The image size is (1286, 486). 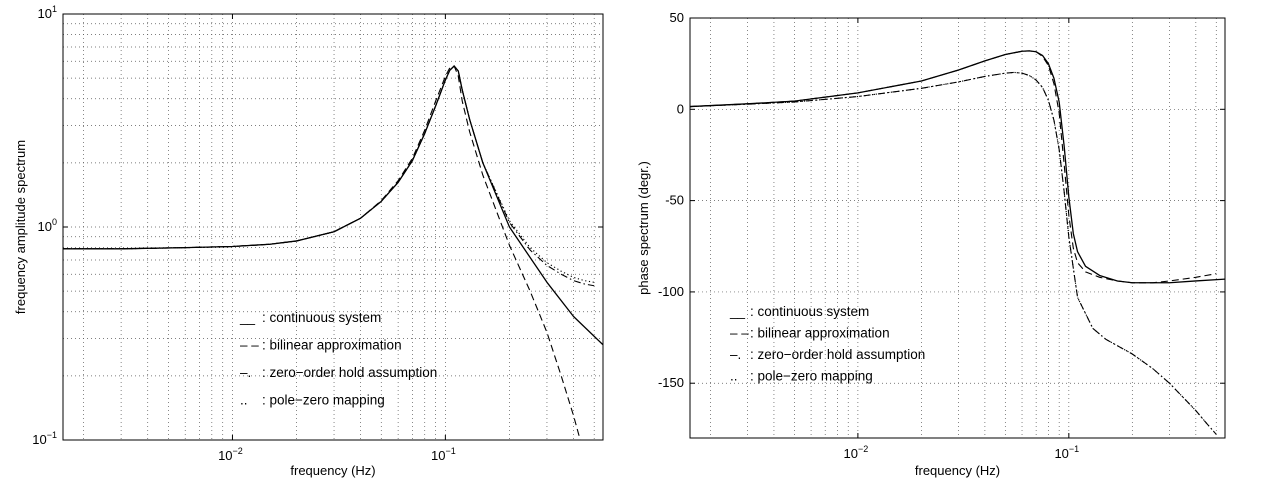 I want to click on y-tick-label: 10¹, so click(x=47, y=12).